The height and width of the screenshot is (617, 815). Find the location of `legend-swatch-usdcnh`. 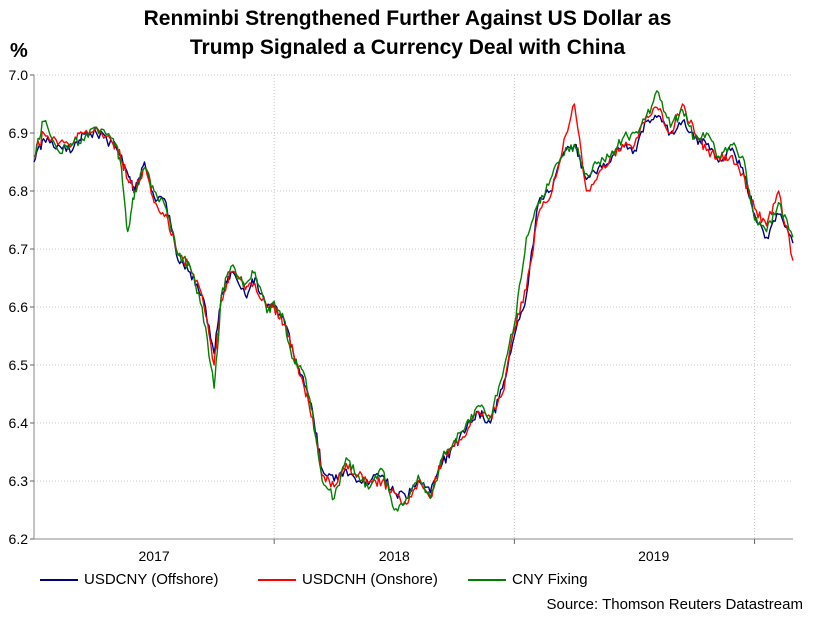

legend-swatch-usdcnh is located at coordinates (277, 579).